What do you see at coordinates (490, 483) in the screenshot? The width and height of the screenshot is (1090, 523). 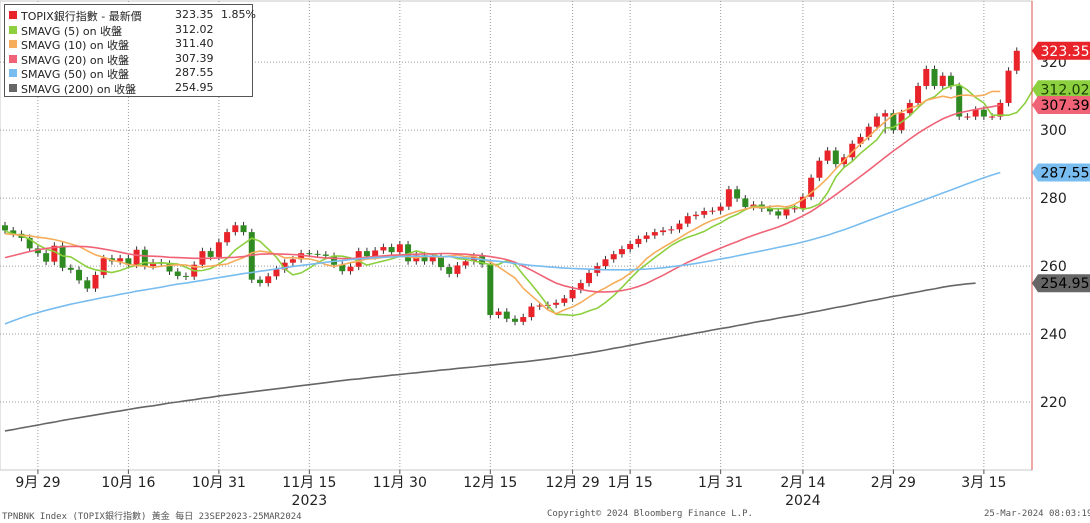 I see `x-tick-label: 12月 15` at bounding box center [490, 483].